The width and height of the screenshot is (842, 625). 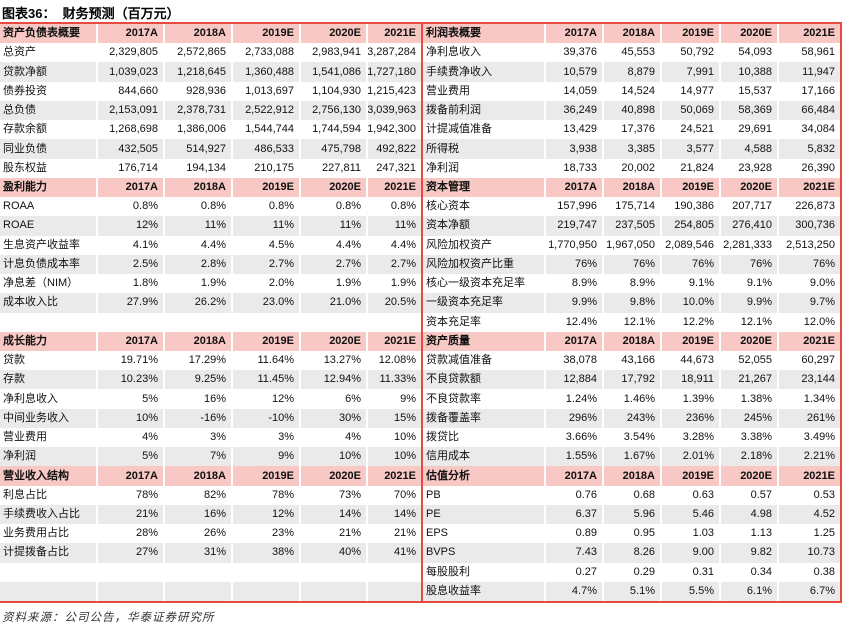 I want to click on cell-value: 0.95, so click(x=631, y=534).